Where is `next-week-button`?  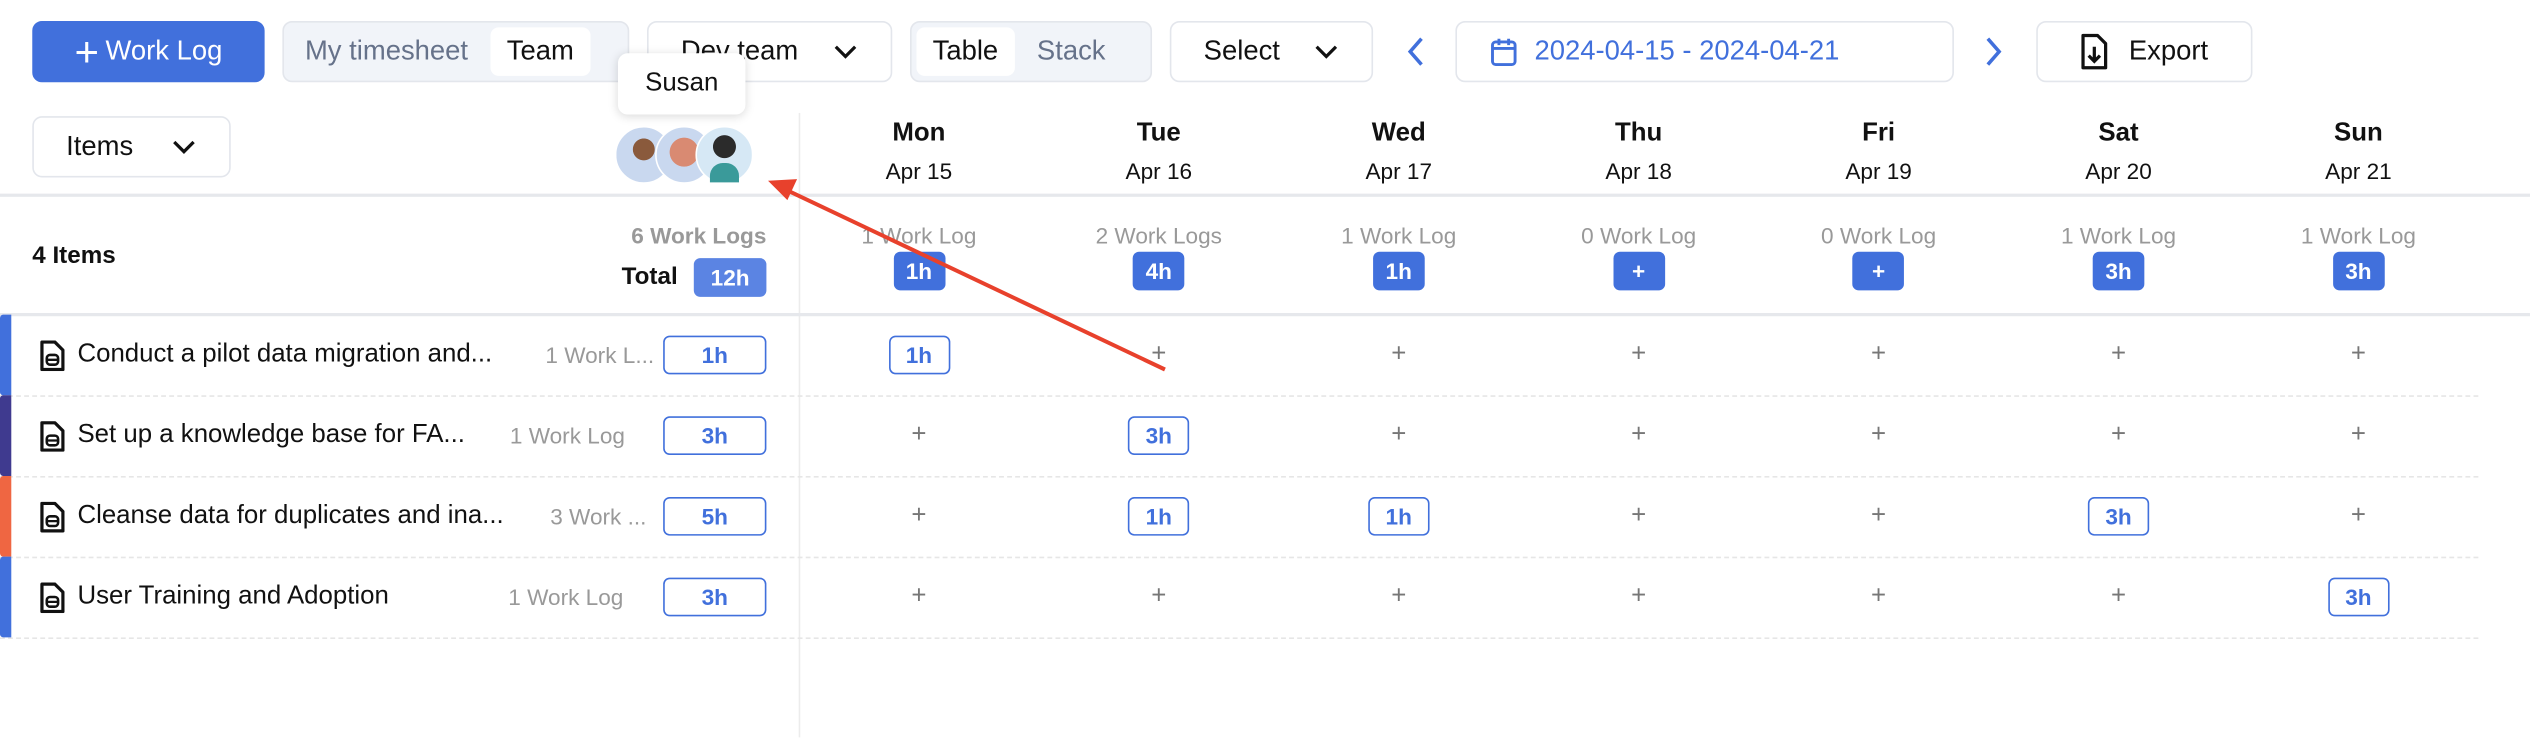 next-week-button is located at coordinates (1994, 55).